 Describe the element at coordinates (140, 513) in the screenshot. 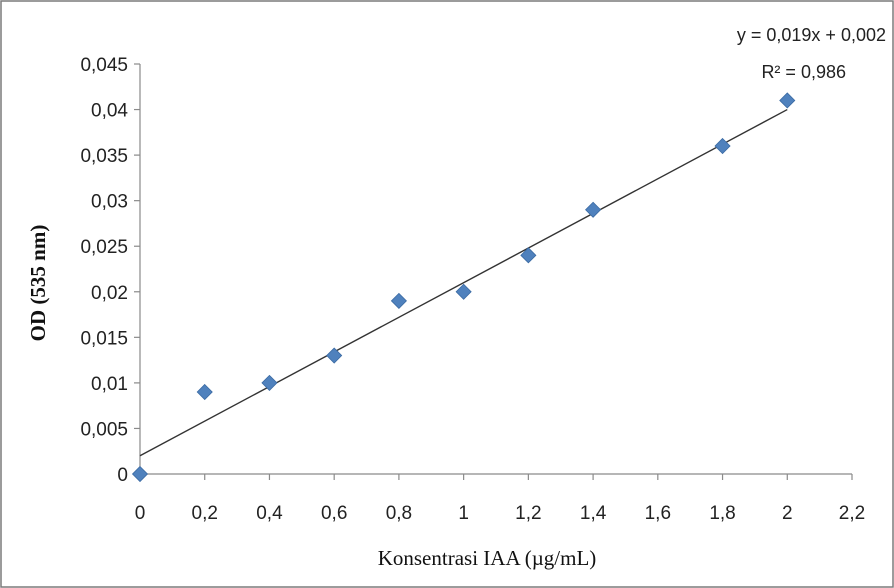

I see `x-tick-label: 0` at that location.